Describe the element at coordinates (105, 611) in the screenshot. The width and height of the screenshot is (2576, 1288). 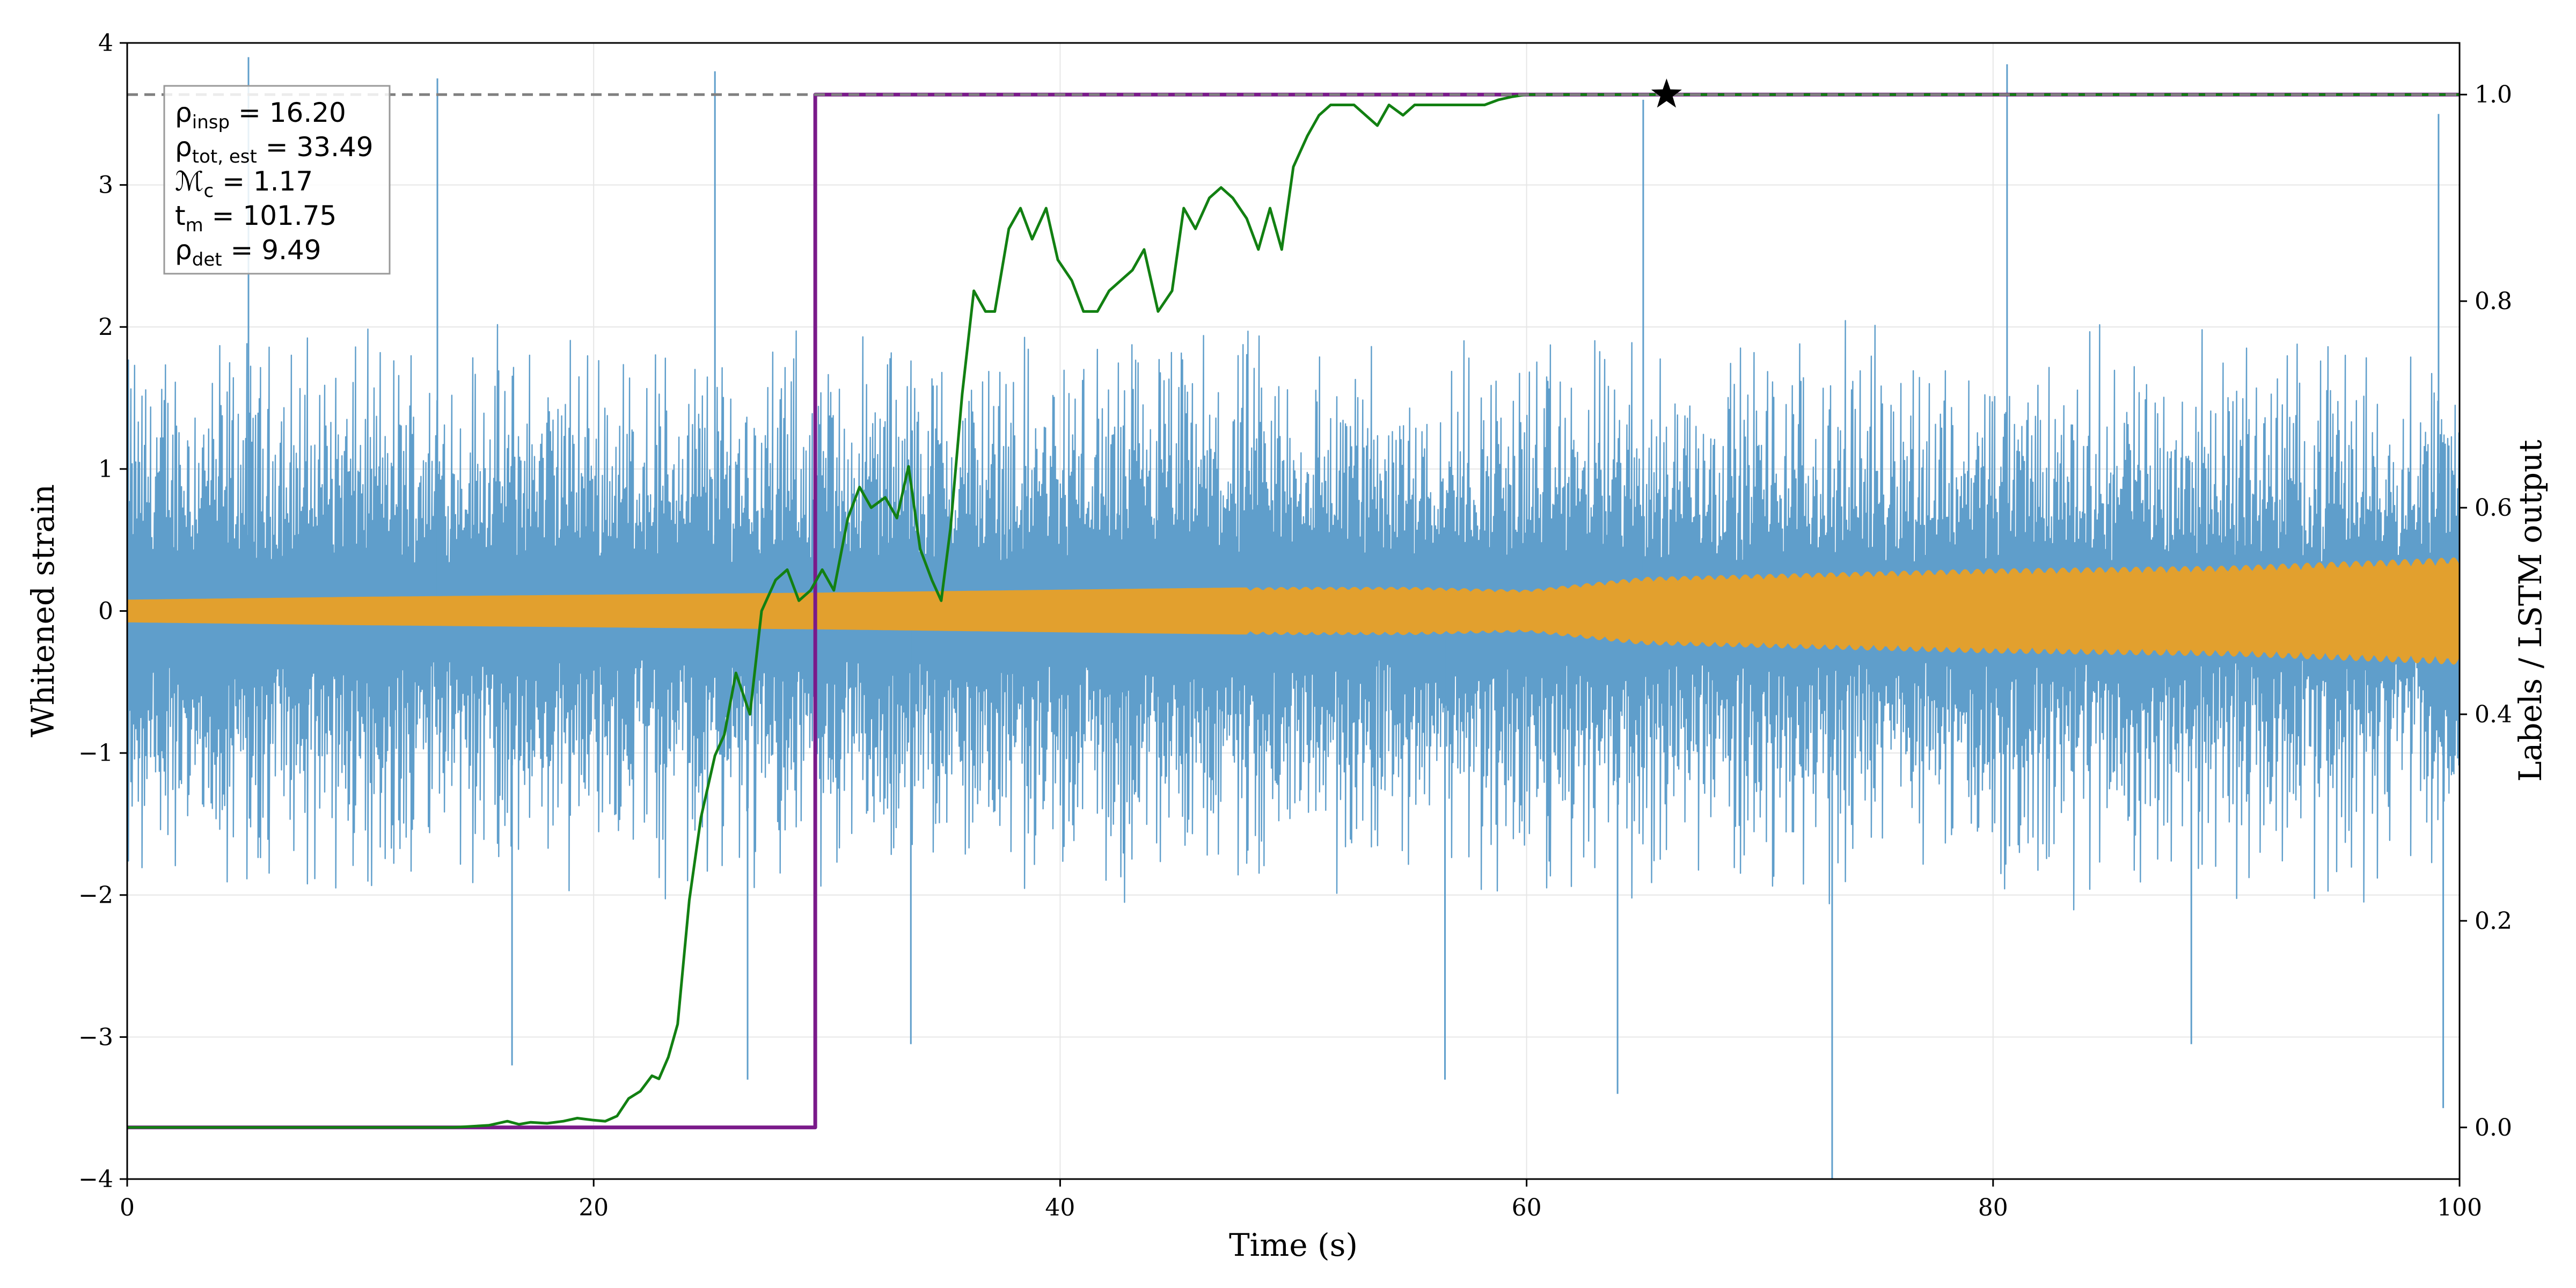
I see `y-tick-label: 0` at that location.